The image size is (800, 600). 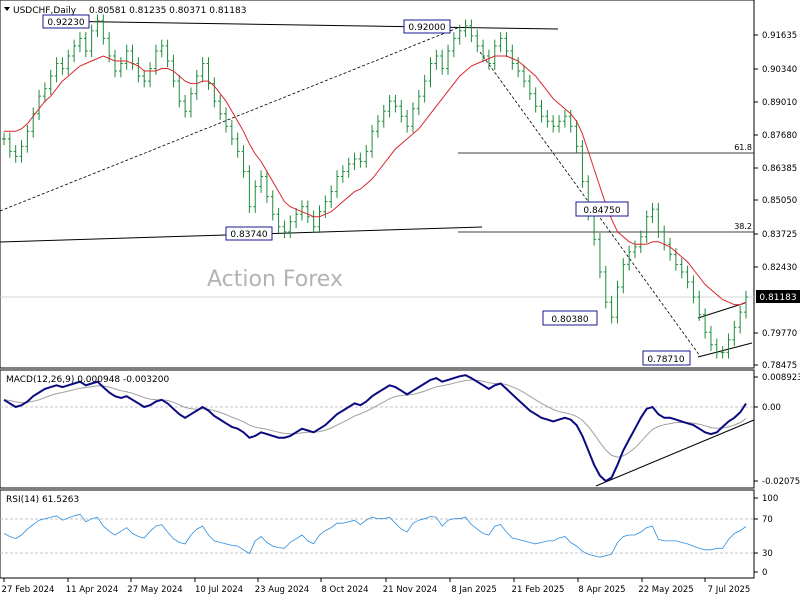 I want to click on rsi-tick-label: 30, so click(x=767, y=554).